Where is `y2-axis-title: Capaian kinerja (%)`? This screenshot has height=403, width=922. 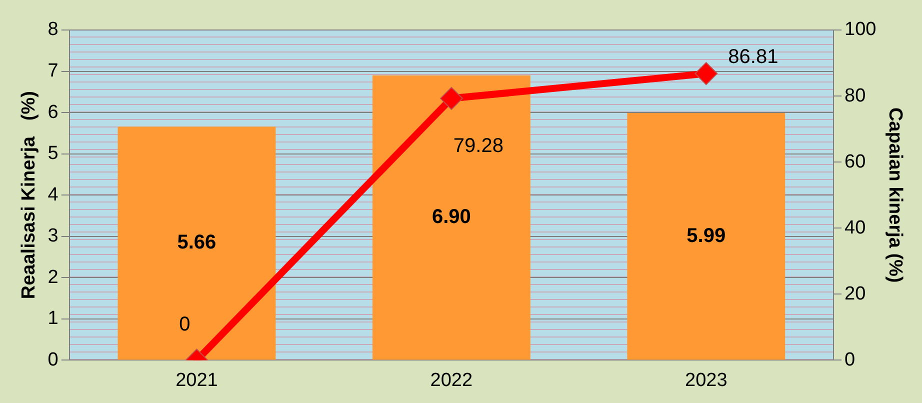
y2-axis-title: Capaian kinerja (%) is located at coordinates (895, 195).